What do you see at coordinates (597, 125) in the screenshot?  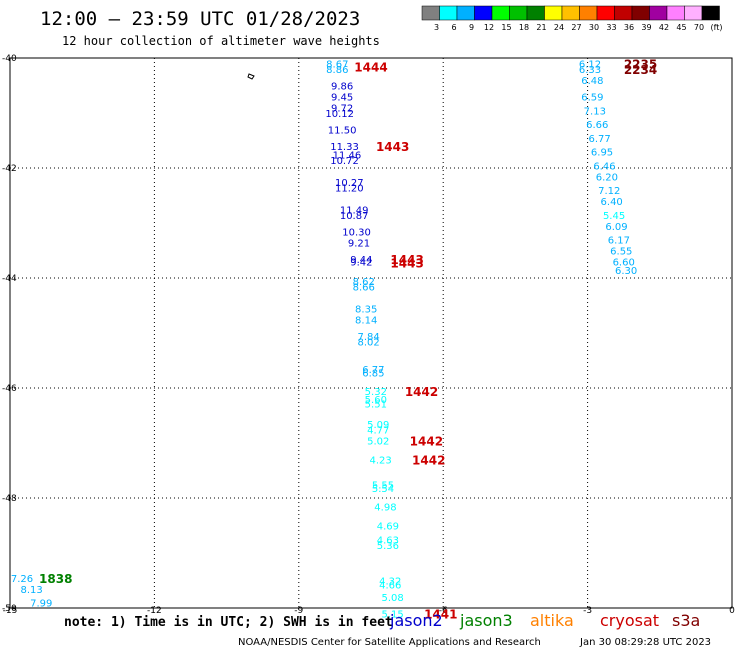 I see `swh-value: 6.66` at bounding box center [597, 125].